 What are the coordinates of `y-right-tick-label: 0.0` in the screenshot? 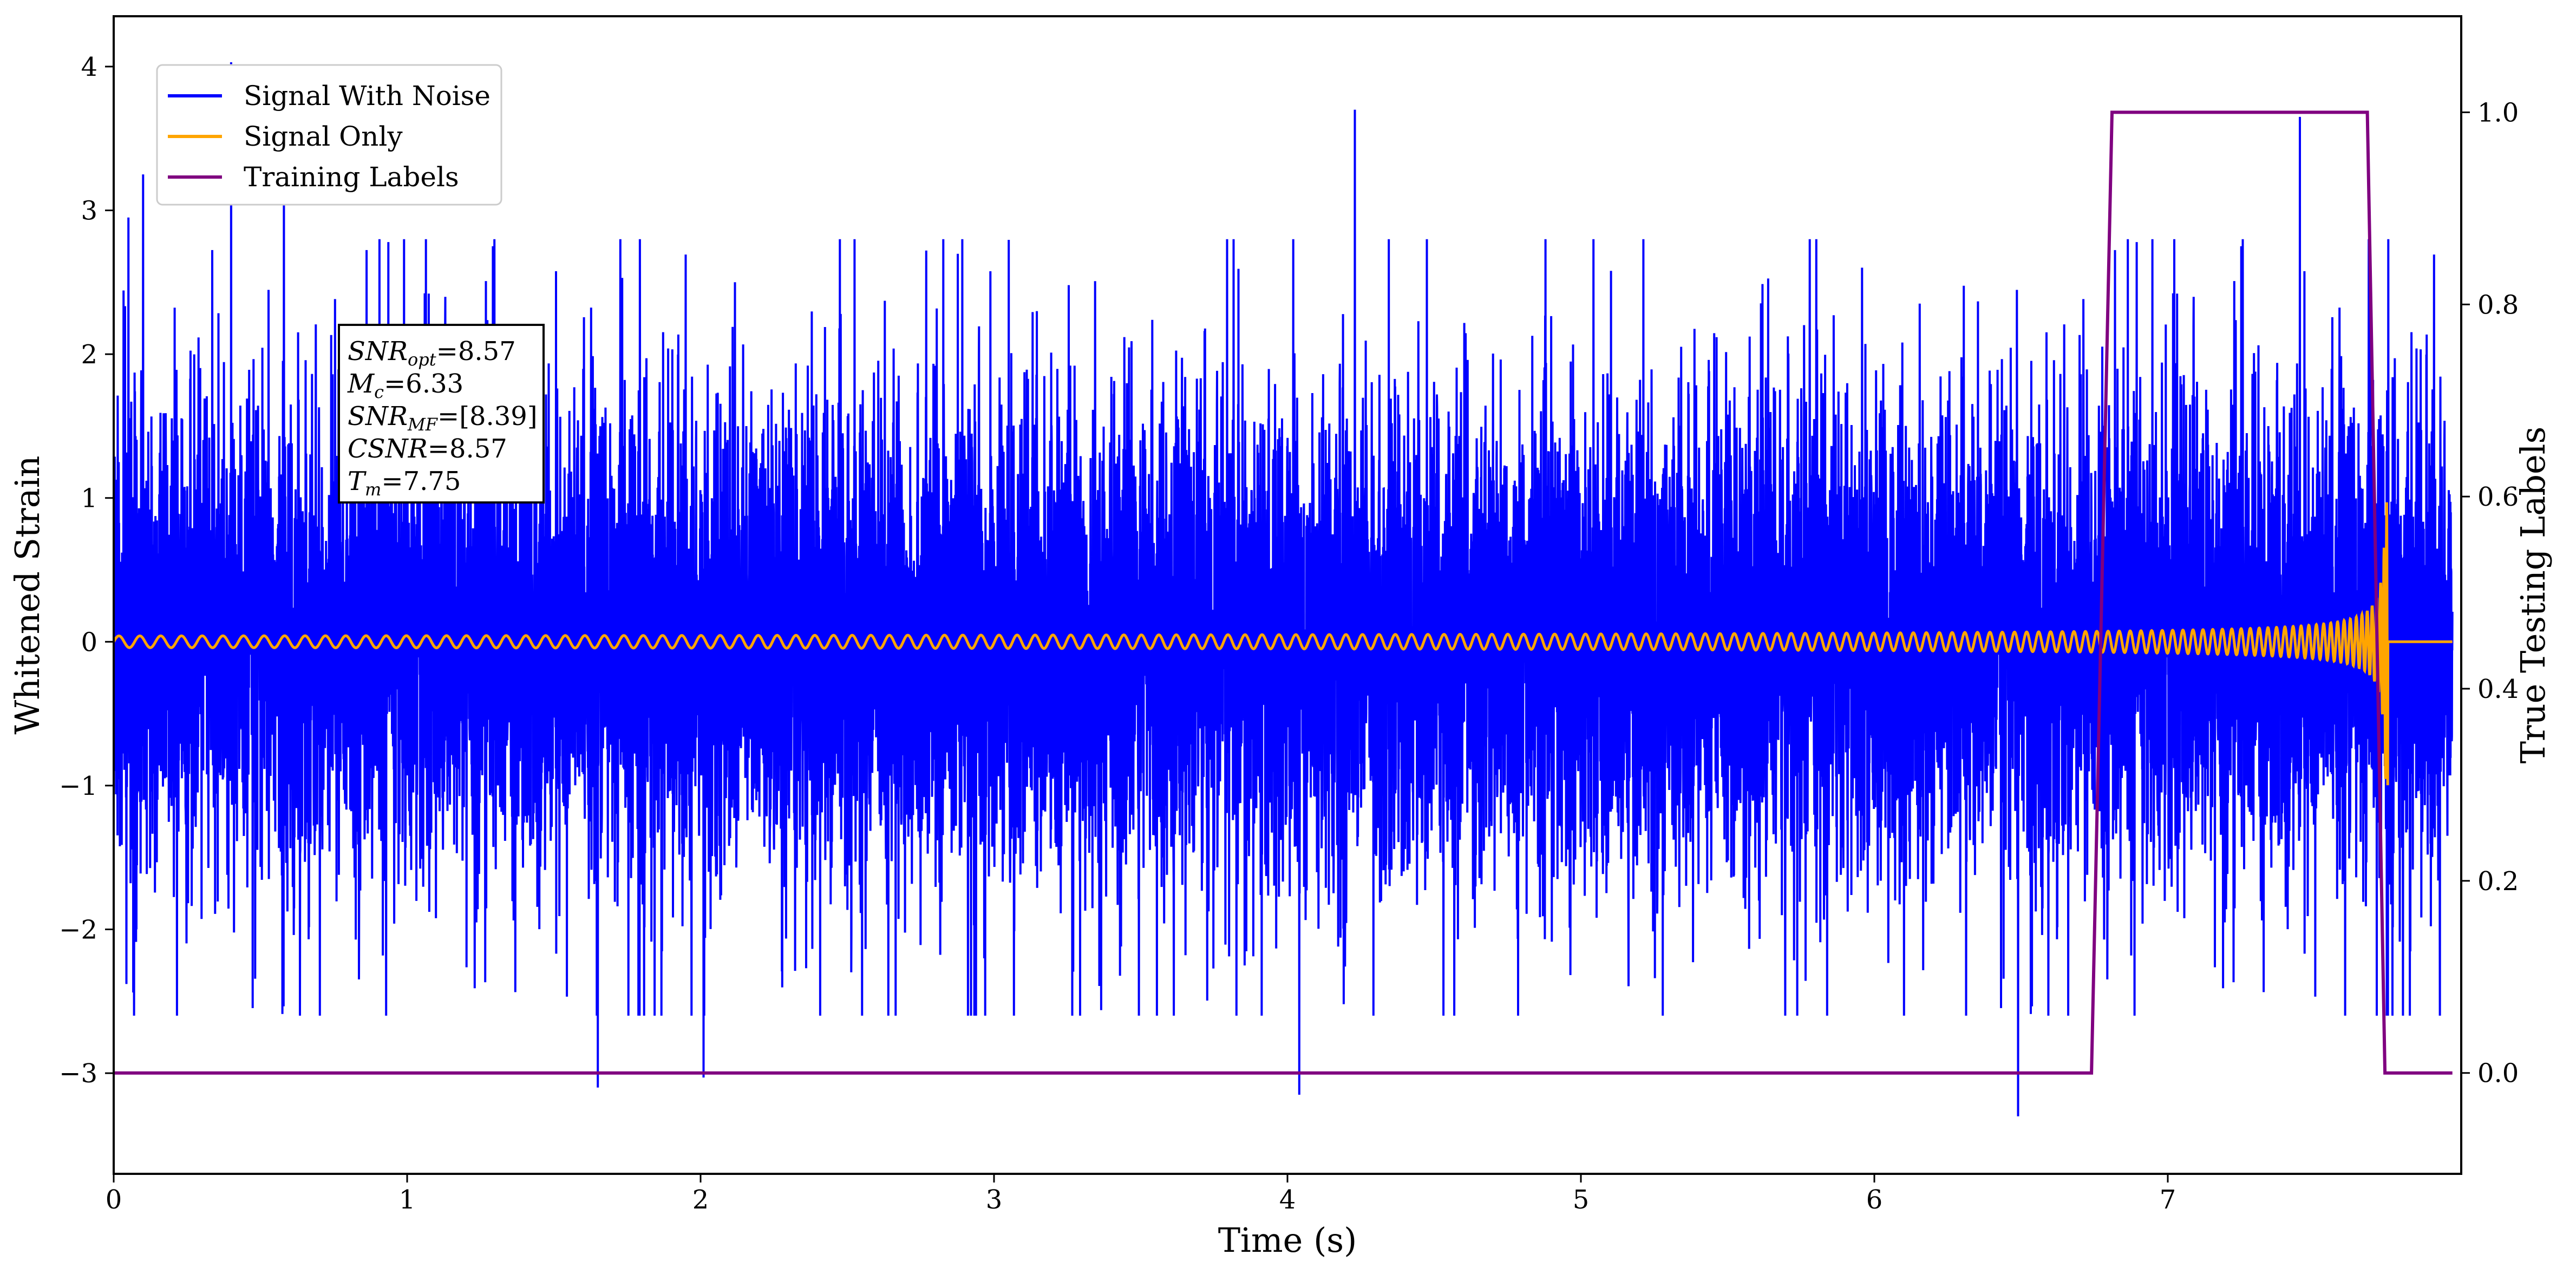 It's located at (2498, 1074).